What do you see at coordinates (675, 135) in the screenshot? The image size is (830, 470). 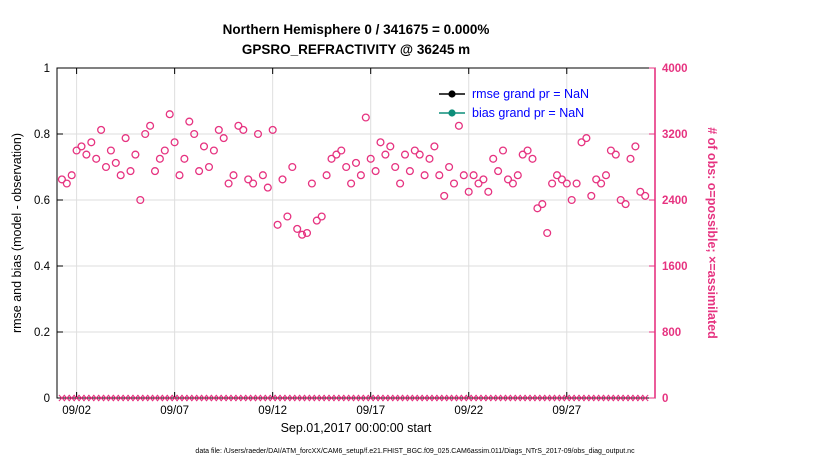 I see `right-tick-label: 3200` at bounding box center [675, 135].